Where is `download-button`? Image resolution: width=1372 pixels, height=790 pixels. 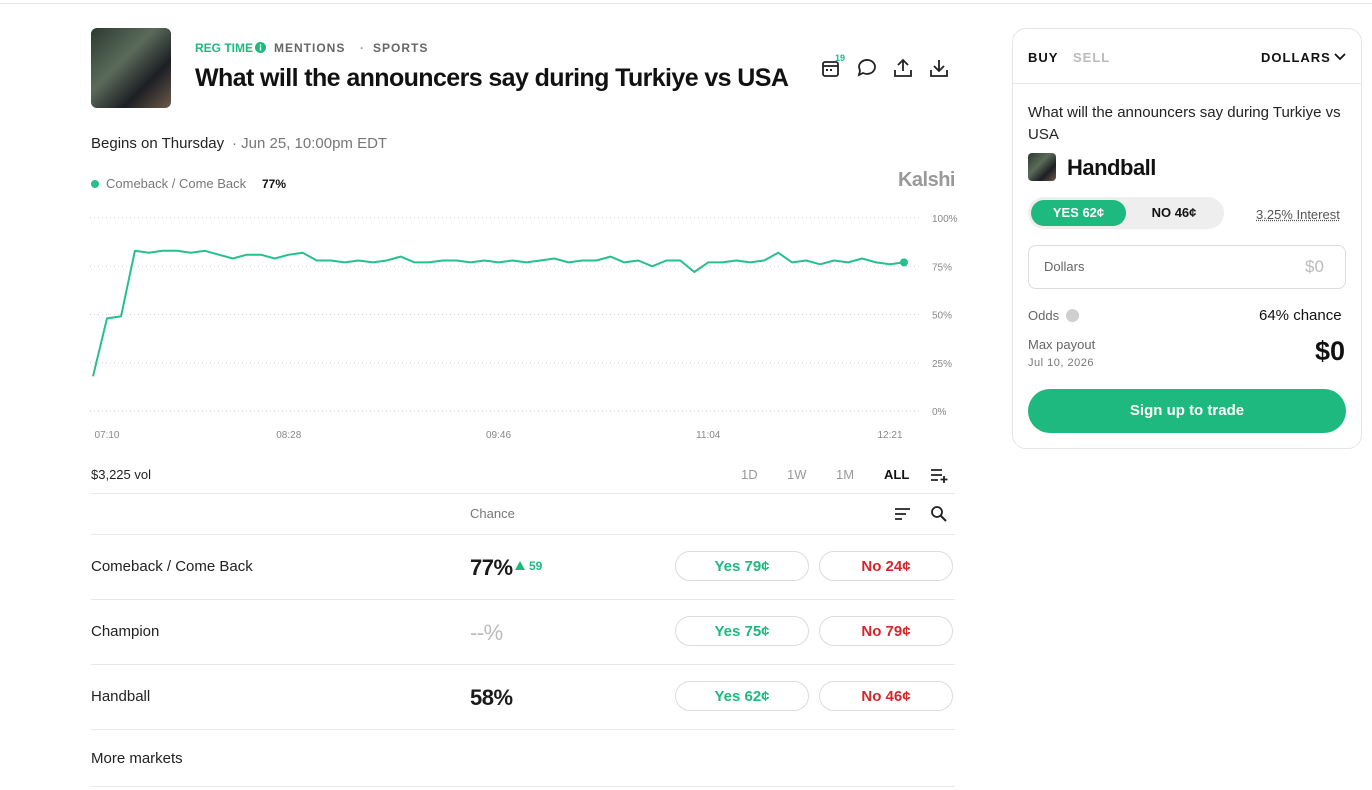
download-button is located at coordinates (939, 68).